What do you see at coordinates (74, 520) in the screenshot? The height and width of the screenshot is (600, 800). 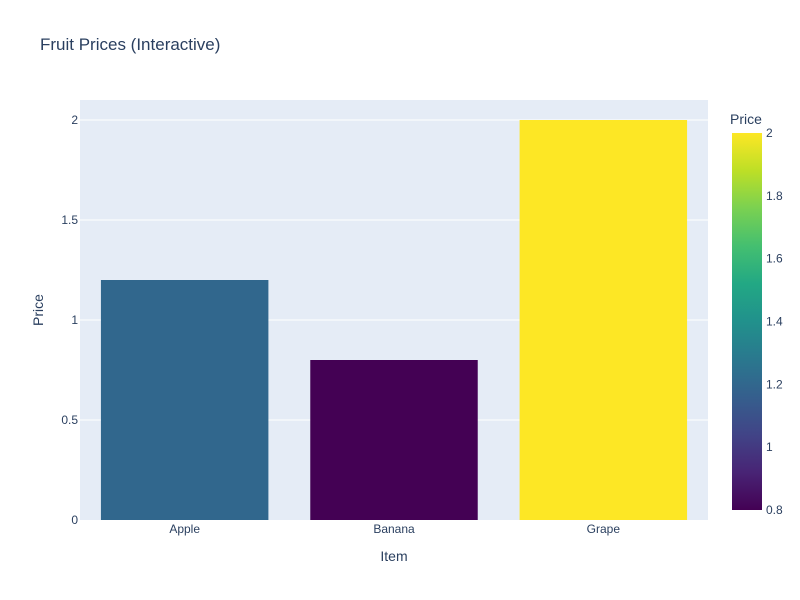 I see `y-tick-label: 0` at bounding box center [74, 520].